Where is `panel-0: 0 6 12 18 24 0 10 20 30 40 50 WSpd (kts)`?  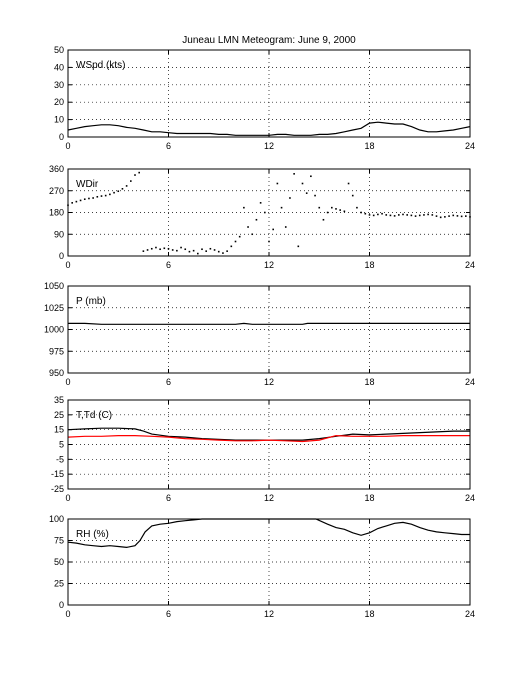 panel-0: 0 6 12 18 24 0 10 20 30 40 50 WSpd (kts) is located at coordinates (264, 98).